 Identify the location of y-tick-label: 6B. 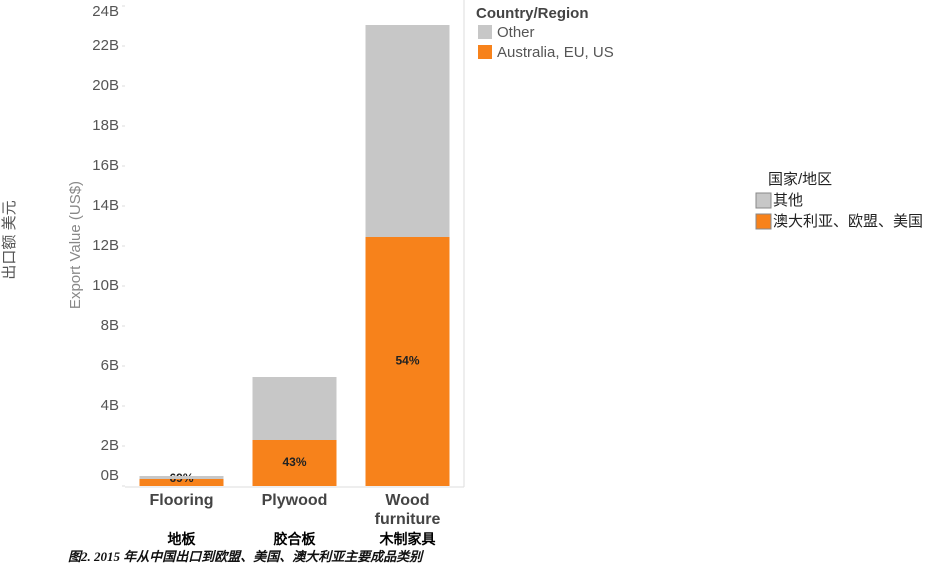
(110, 365).